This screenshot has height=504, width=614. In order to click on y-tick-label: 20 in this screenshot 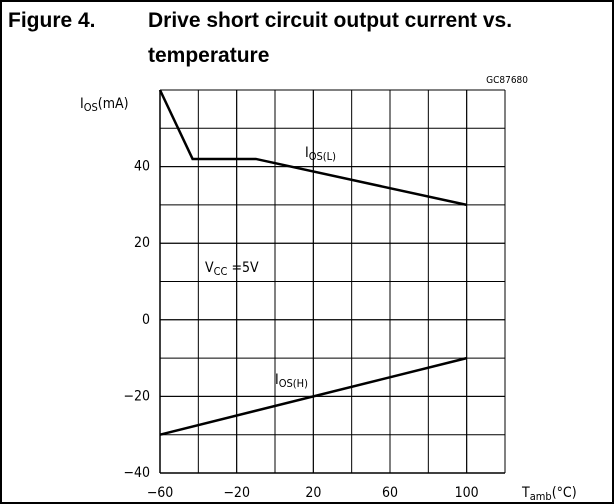, I will do `click(142, 243)`.